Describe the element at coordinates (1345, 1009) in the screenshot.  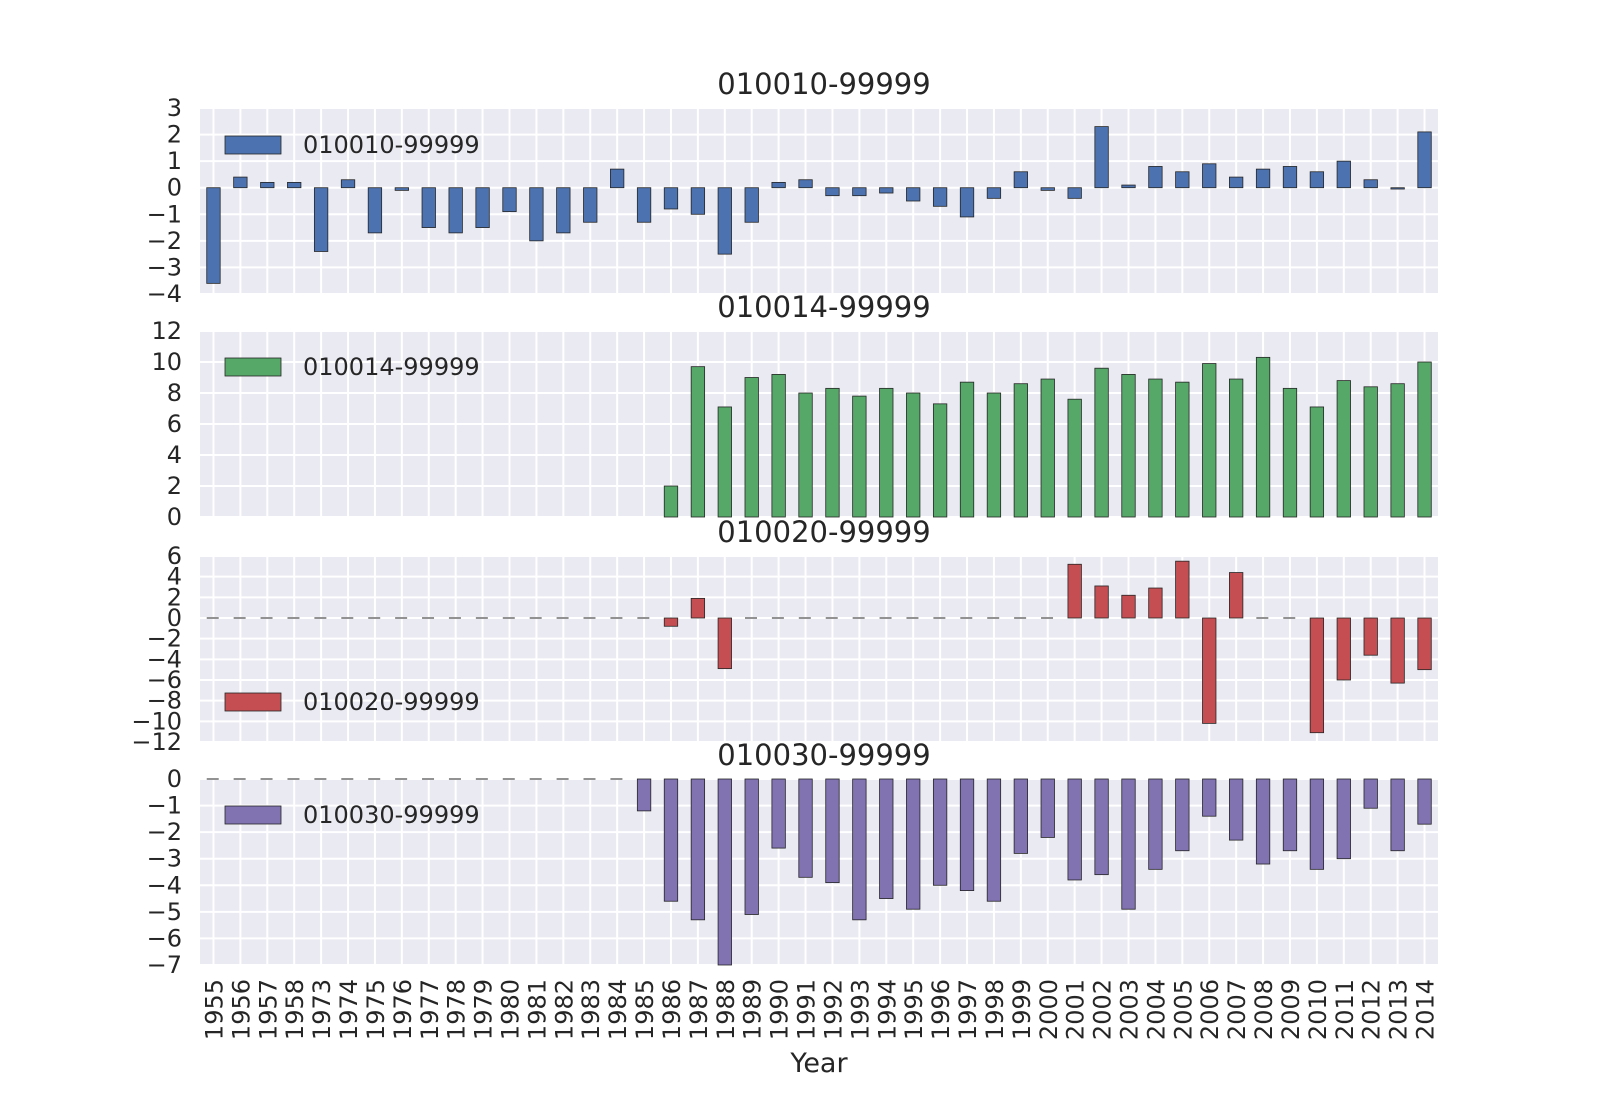
I see `x-tick-label: 2011` at that location.